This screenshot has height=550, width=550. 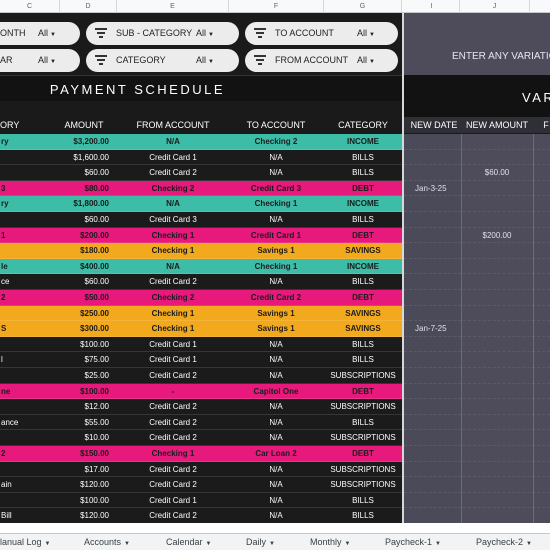 I want to click on filter-from-account: FROM ACCOUNT All ▼, so click(x=321, y=60).